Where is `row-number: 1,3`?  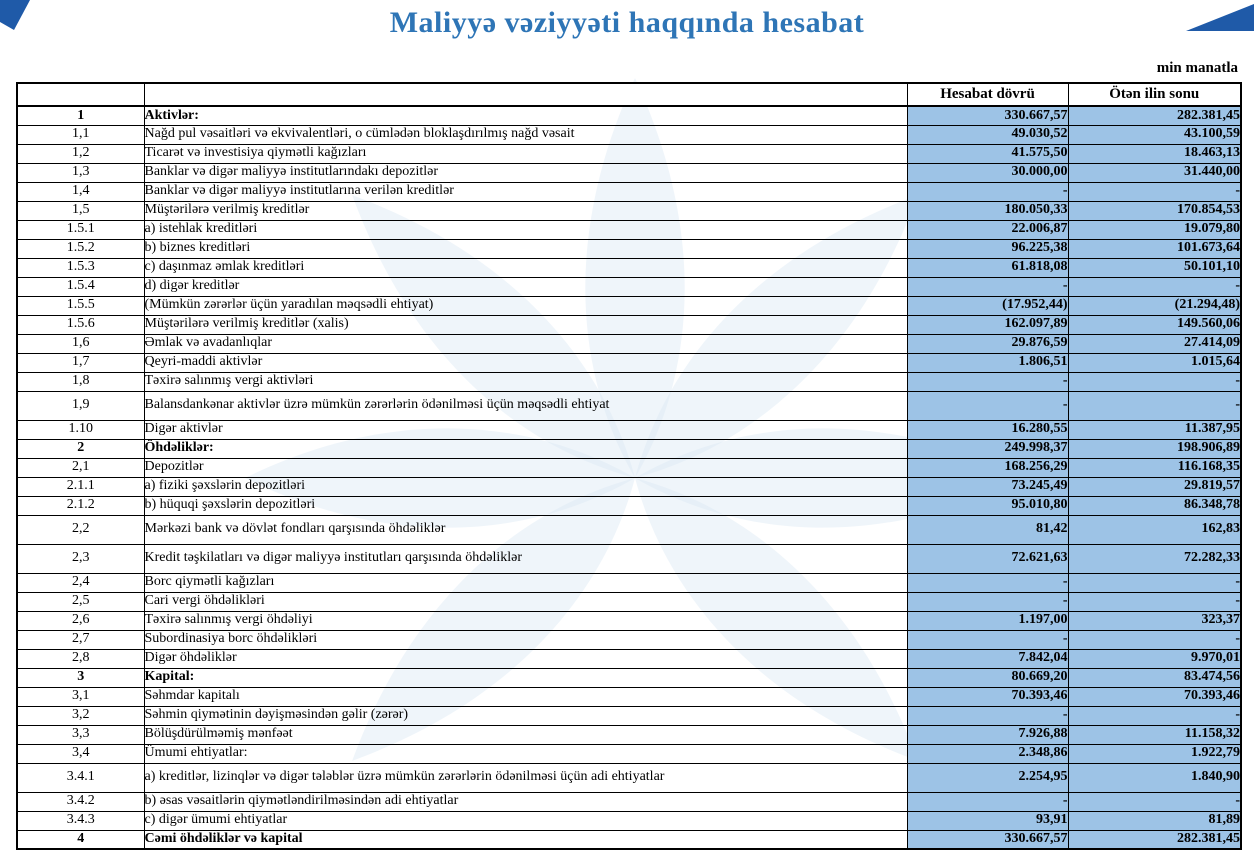
row-number: 1,3 is located at coordinates (80, 172).